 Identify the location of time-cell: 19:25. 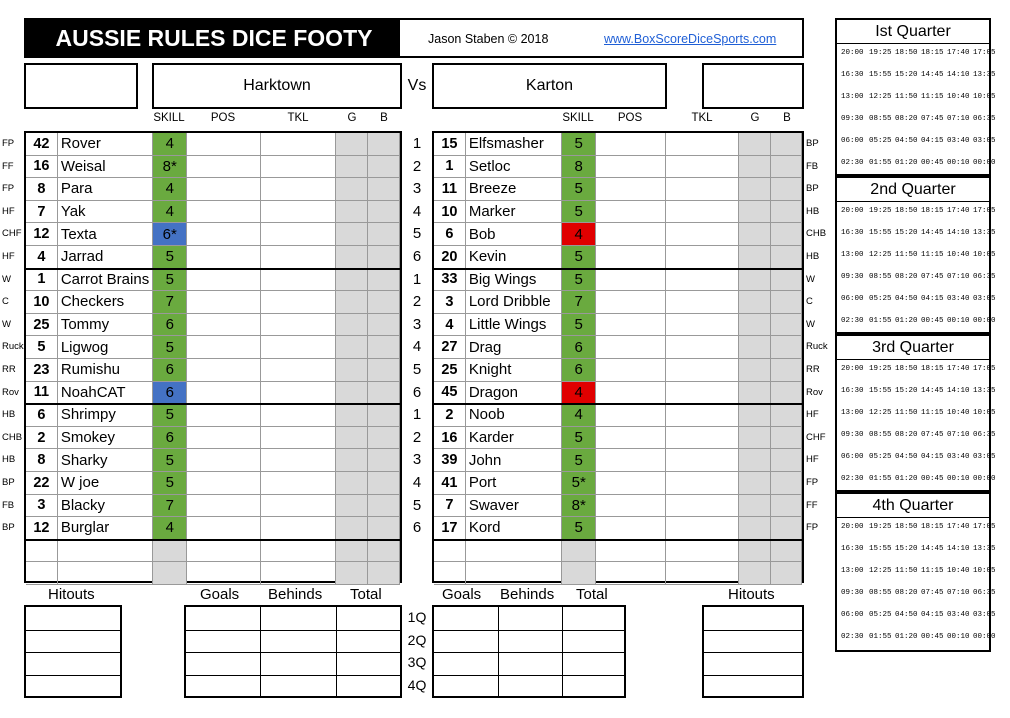
(880, 211).